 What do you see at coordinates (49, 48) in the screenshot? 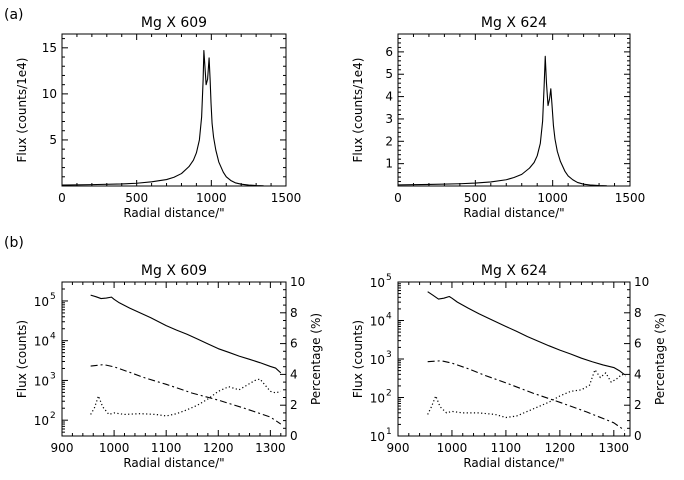
I see `y-tick-label: 15` at bounding box center [49, 48].